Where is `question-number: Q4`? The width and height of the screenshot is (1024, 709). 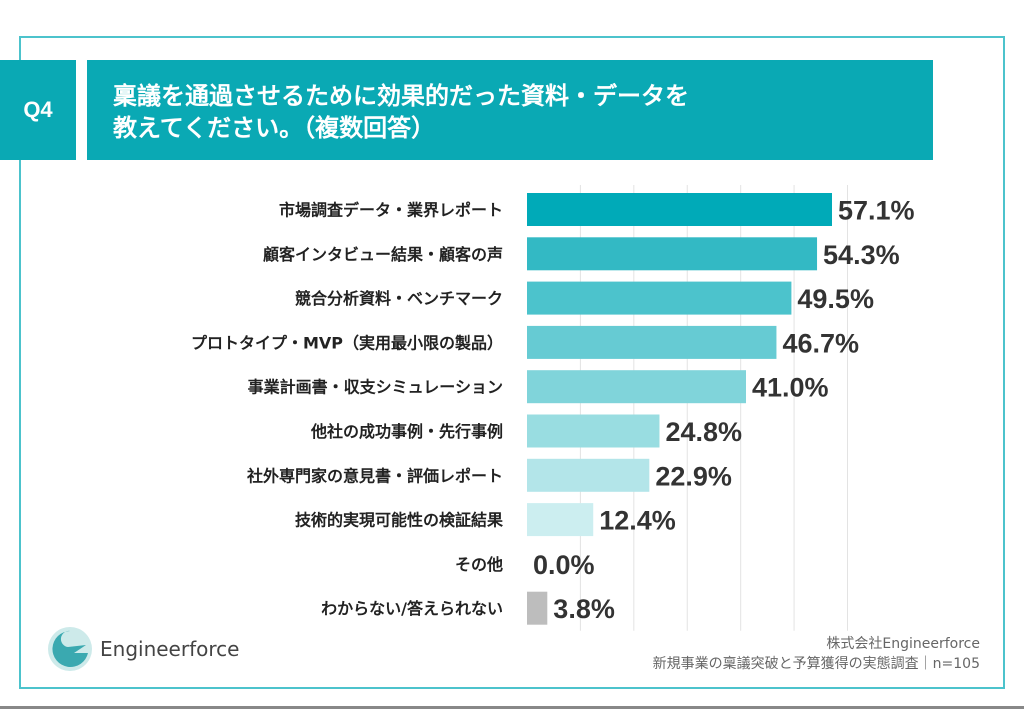 question-number: Q4 is located at coordinates (38, 110).